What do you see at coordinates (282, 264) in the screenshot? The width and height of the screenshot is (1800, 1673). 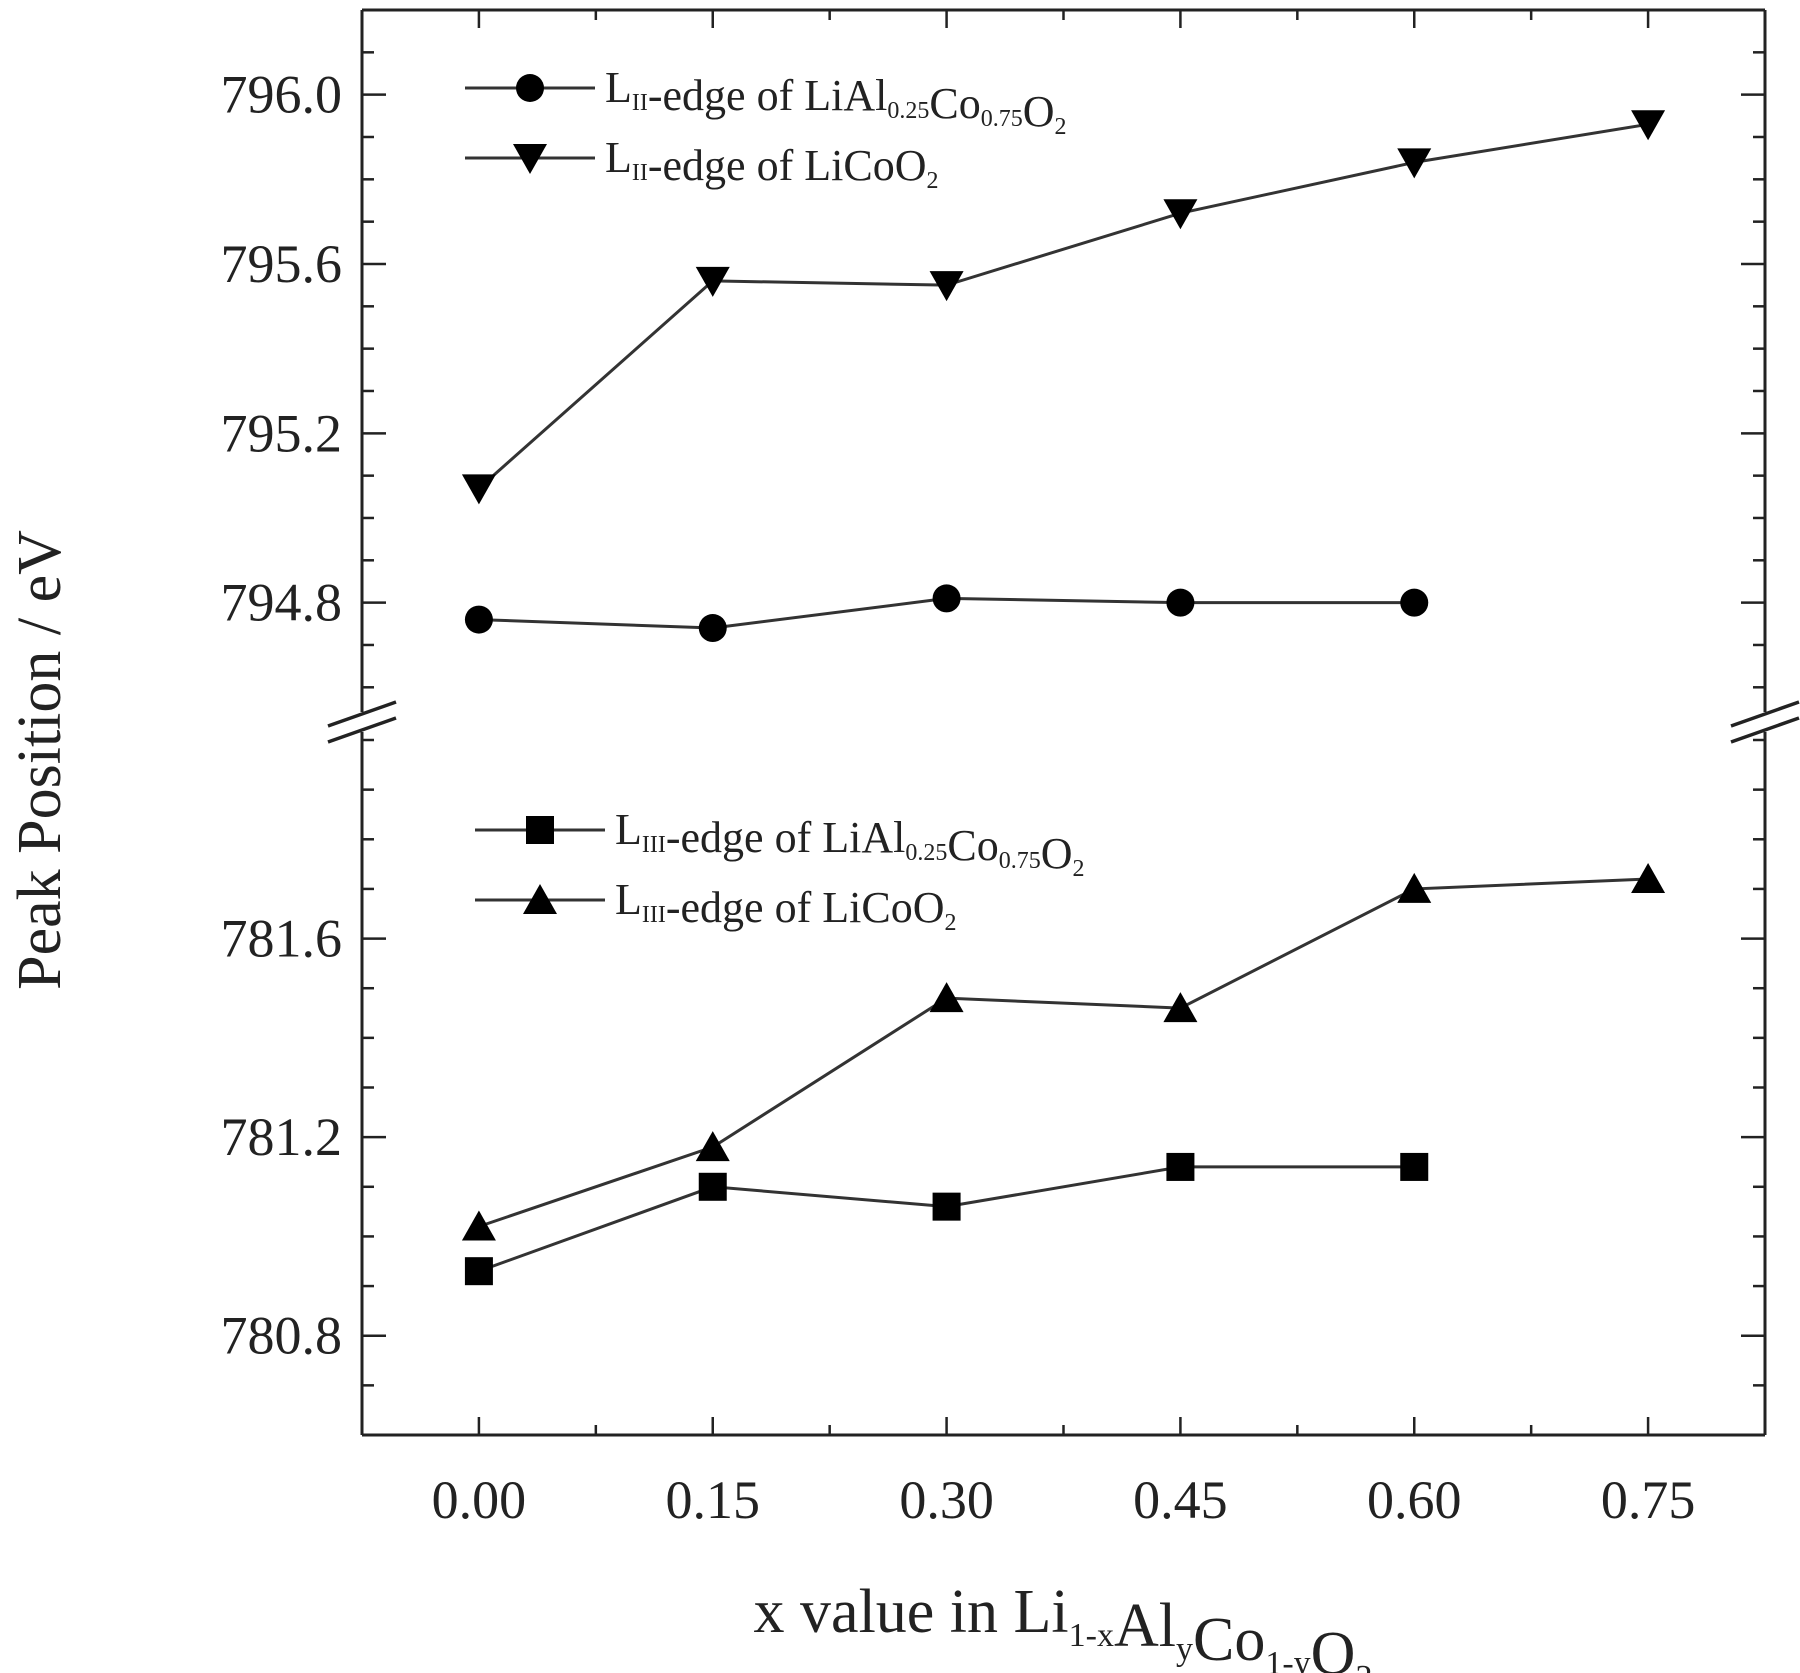 I see `y-tick-label: 795.6` at bounding box center [282, 264].